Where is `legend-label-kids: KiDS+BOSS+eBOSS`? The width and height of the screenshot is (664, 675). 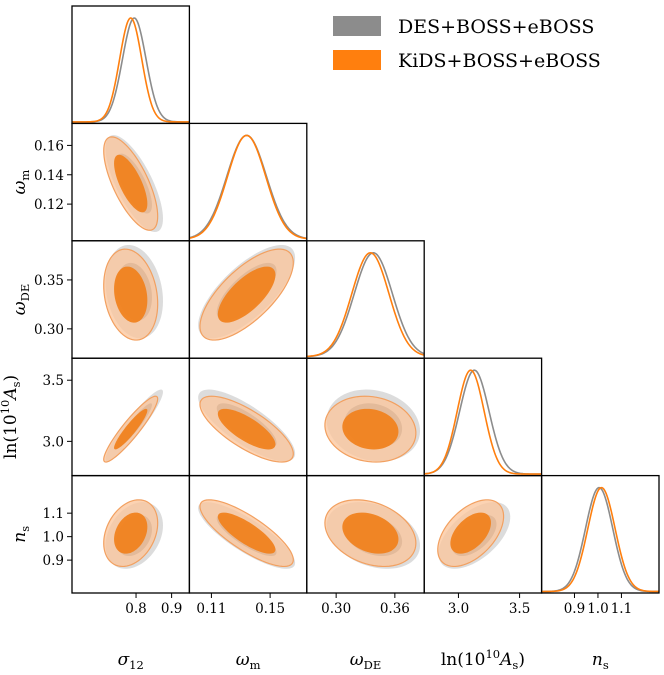
legend-label-kids: KiDS+BOSS+eBOSS is located at coordinates (499, 61).